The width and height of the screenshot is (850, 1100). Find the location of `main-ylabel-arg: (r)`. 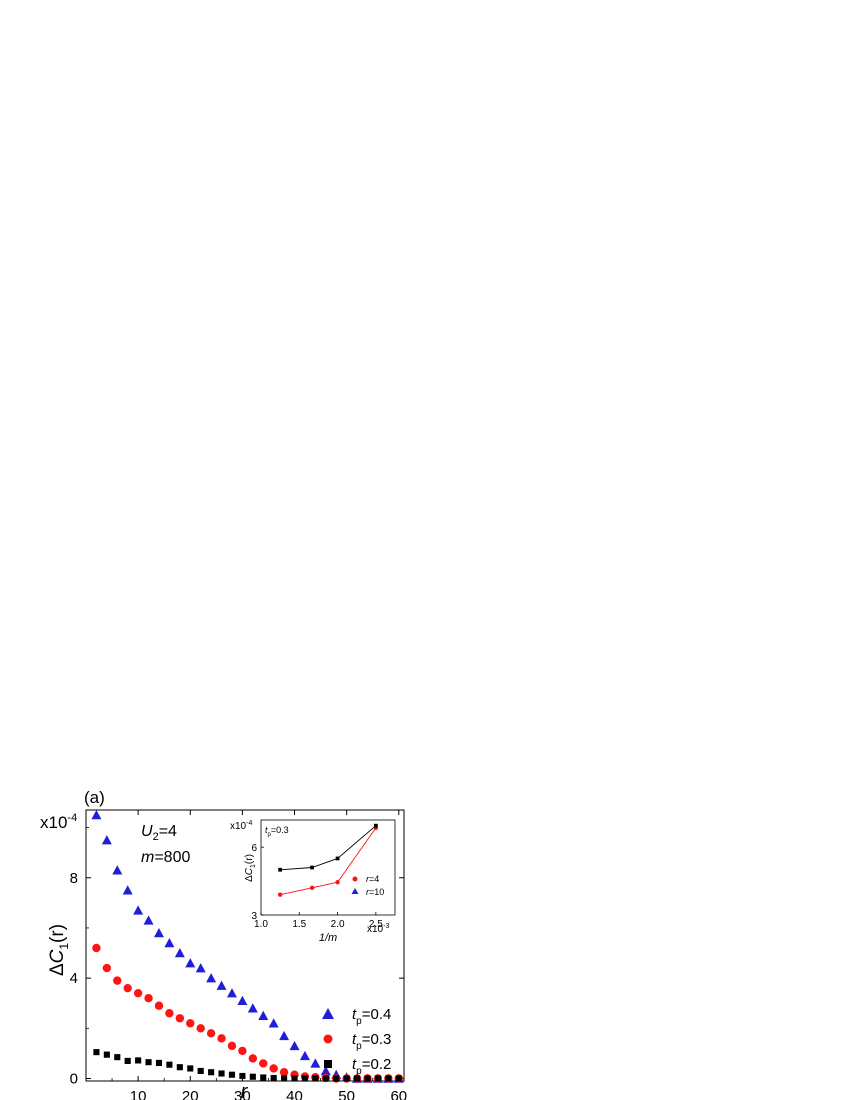

main-ylabel-arg: (r) is located at coordinates (57, 933).